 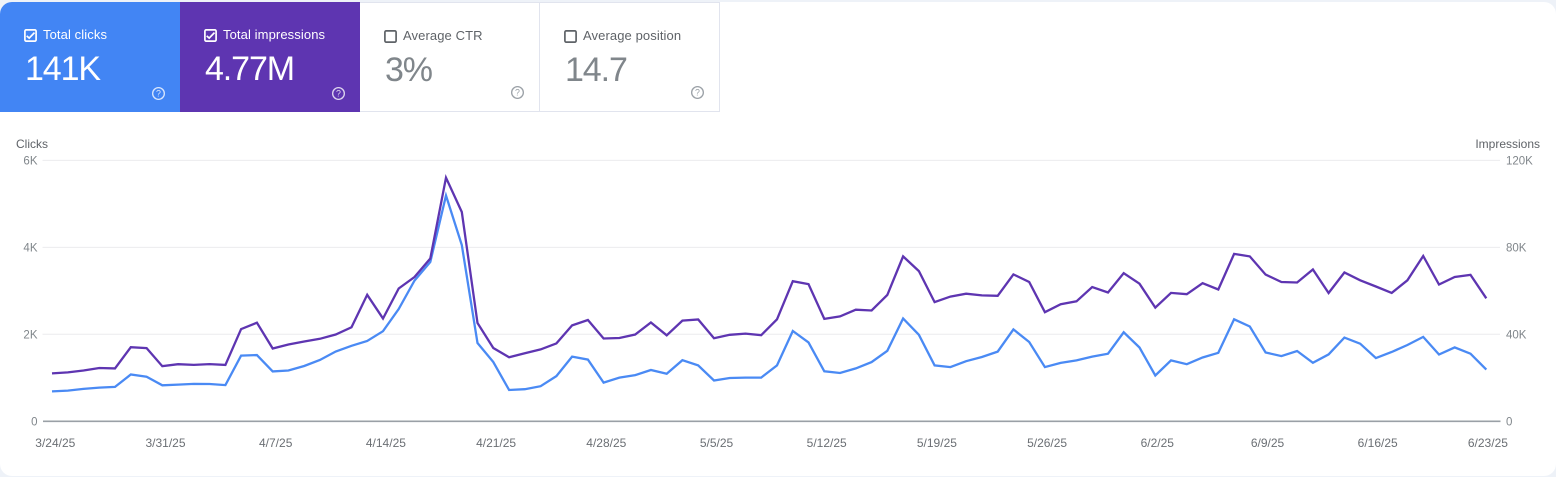 What do you see at coordinates (1378, 443) in the screenshot?
I see `svg-text: 6/16/25` at bounding box center [1378, 443].